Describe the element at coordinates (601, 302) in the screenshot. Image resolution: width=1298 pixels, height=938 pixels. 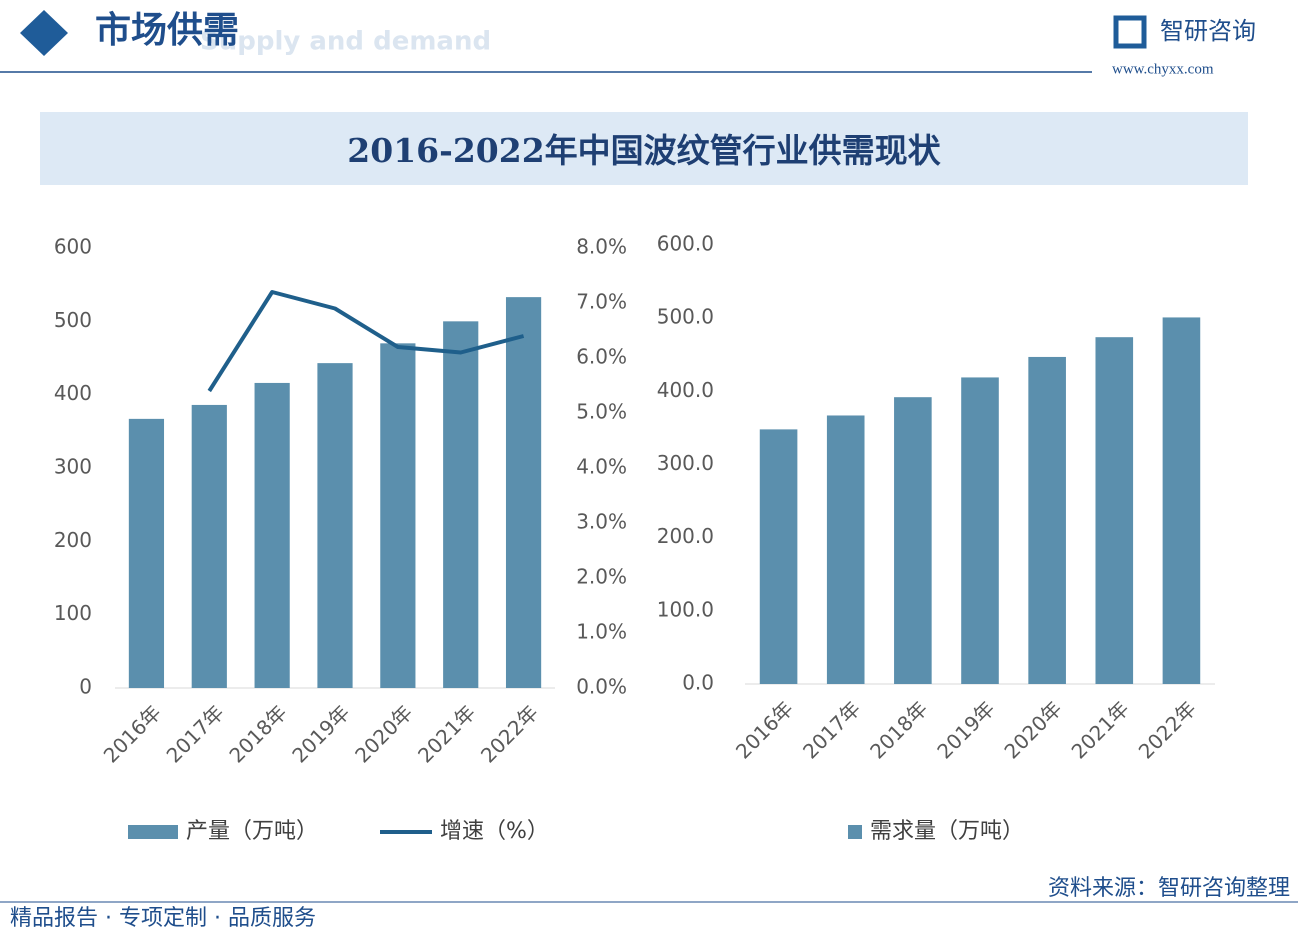
I see `y2-tick-label: 7.0%` at that location.